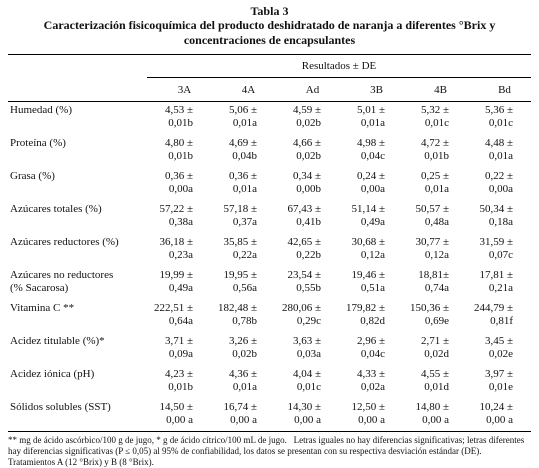 The image size is (539, 468). Describe the element at coordinates (307, 184) in the screenshot. I see `value-cell: 0,34 ±0,00b` at that location.